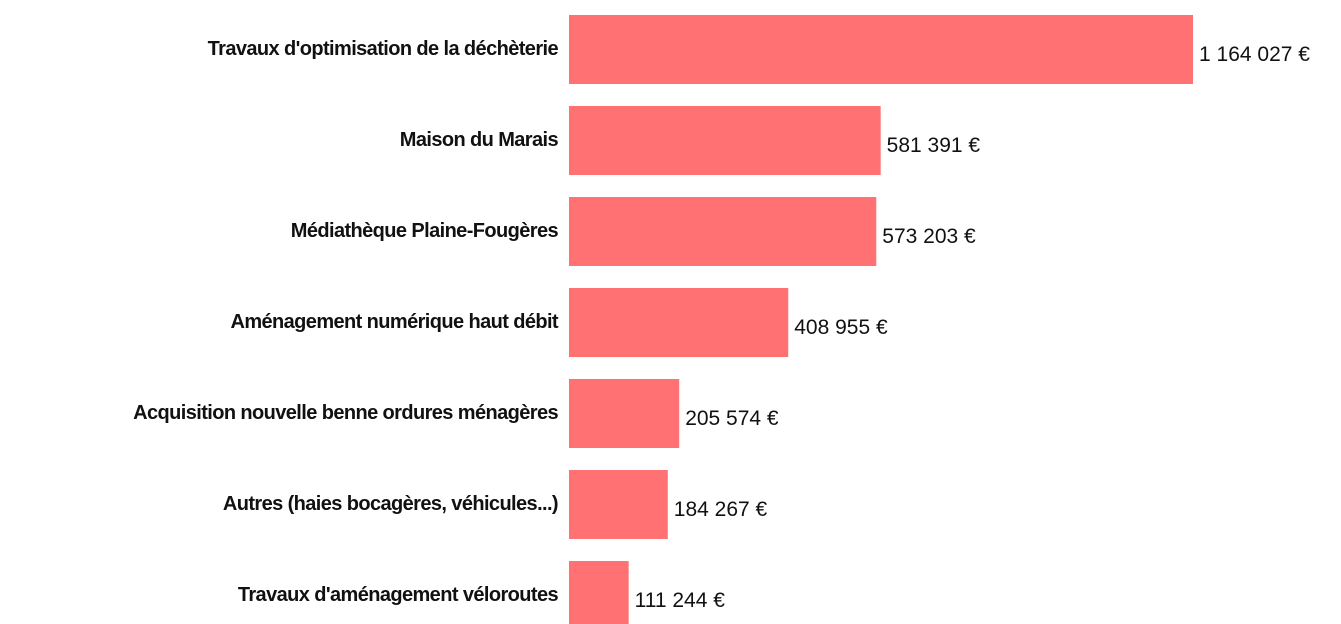 This screenshot has width=1341, height=624. Describe the element at coordinates (479, 140) in the screenshot. I see `category-label: Maison du Marais` at that location.